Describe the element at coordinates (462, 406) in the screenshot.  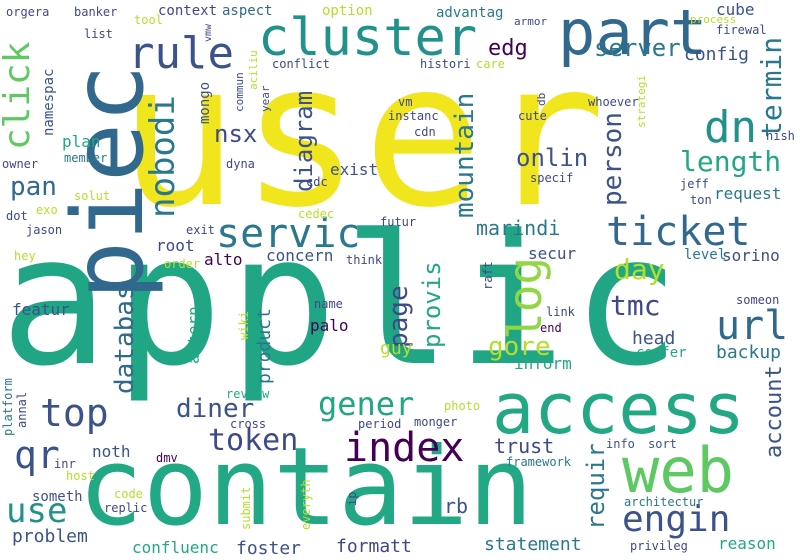
I see `word-photo: photo` at that location.